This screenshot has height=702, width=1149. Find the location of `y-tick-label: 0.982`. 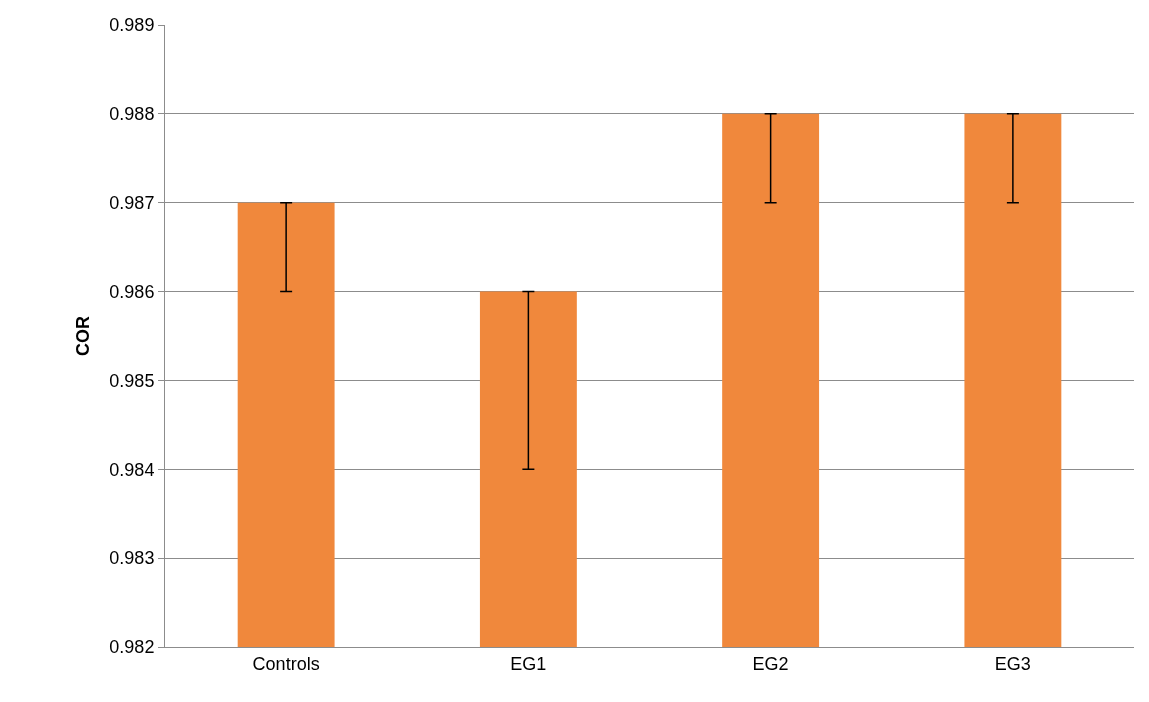

y-tick-label: 0.982 is located at coordinates (132, 647).